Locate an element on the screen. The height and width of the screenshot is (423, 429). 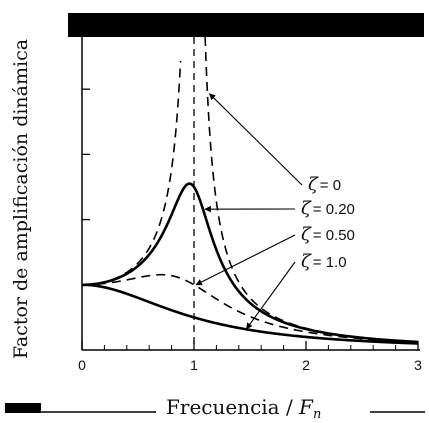
label-zeta-0-20: ζ = 0.20 is located at coordinates (328, 208).